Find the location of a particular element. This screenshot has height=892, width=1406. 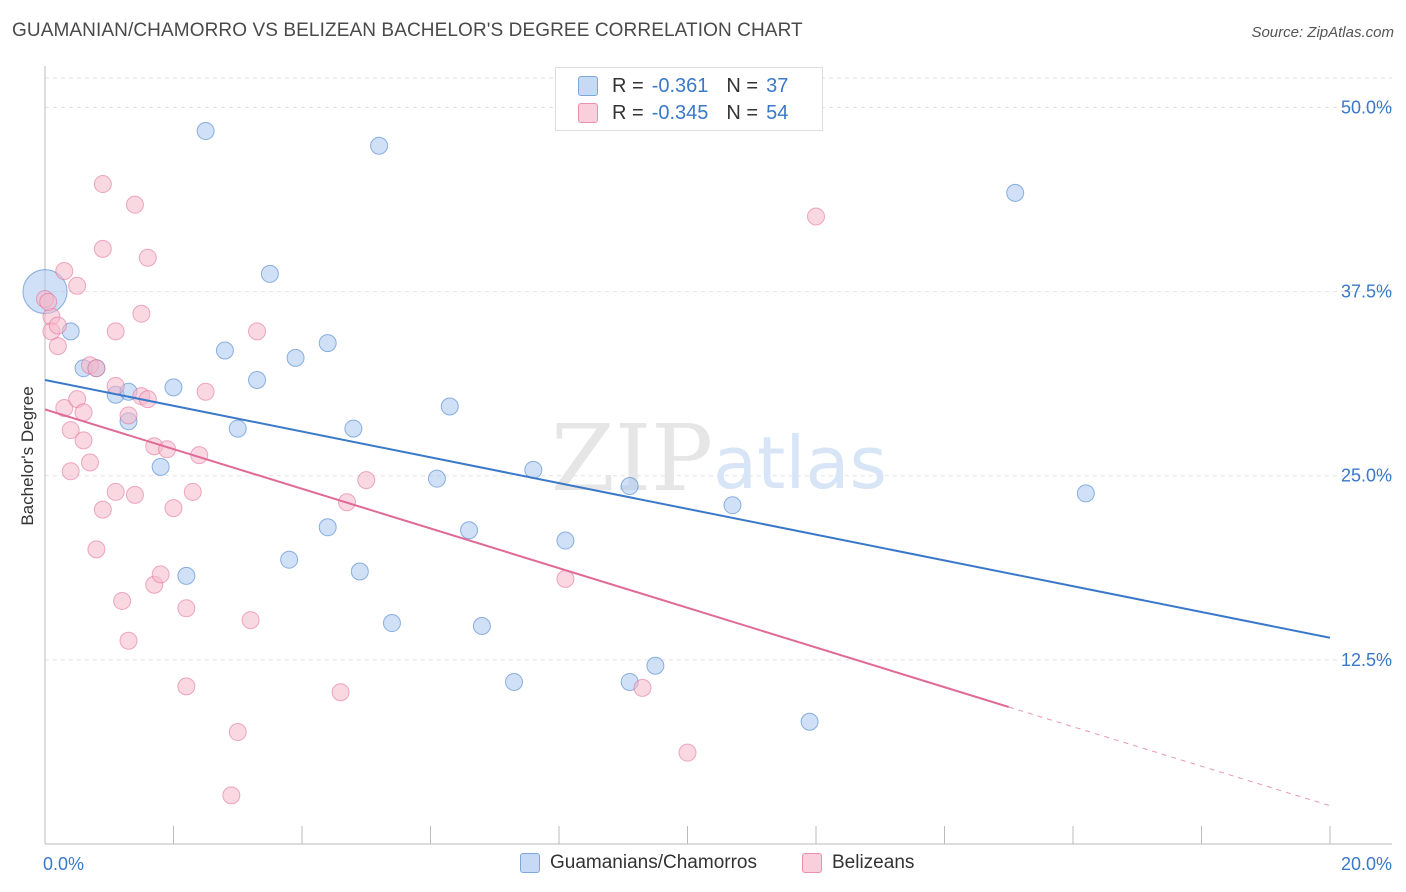

legend-n-value: 37 is located at coordinates (777, 85).